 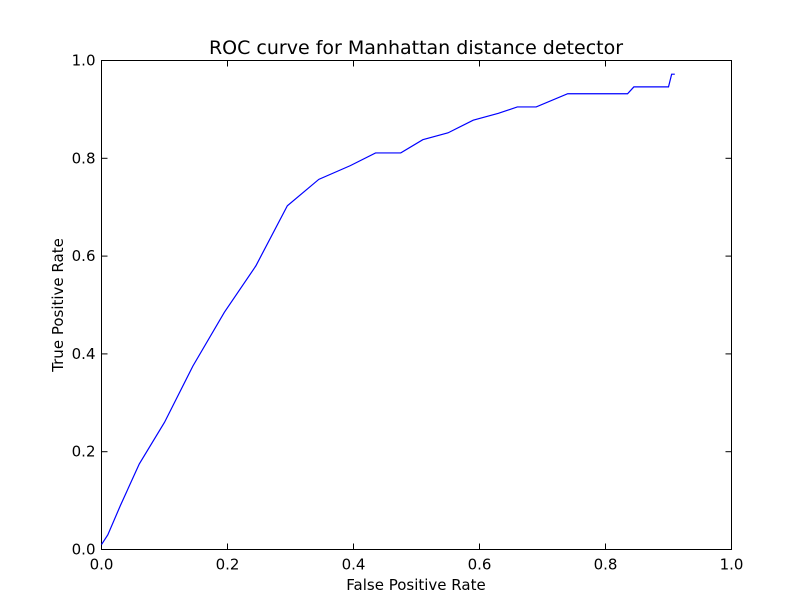 What do you see at coordinates (58, 305) in the screenshot?
I see `y-axis-label: True Positive Rate` at bounding box center [58, 305].